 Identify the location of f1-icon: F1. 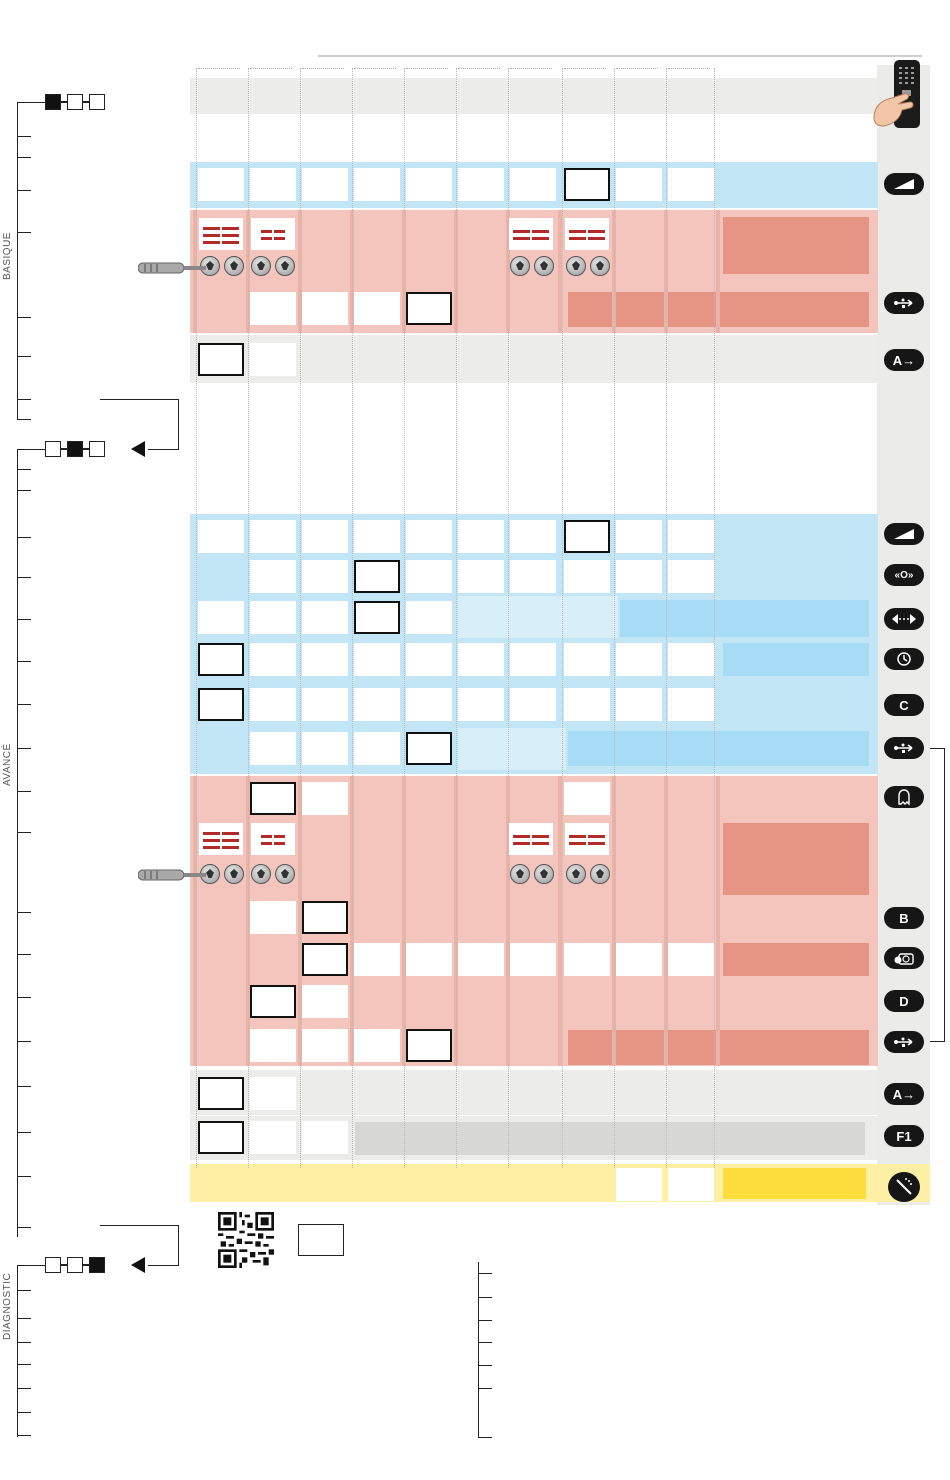
(904, 1136).